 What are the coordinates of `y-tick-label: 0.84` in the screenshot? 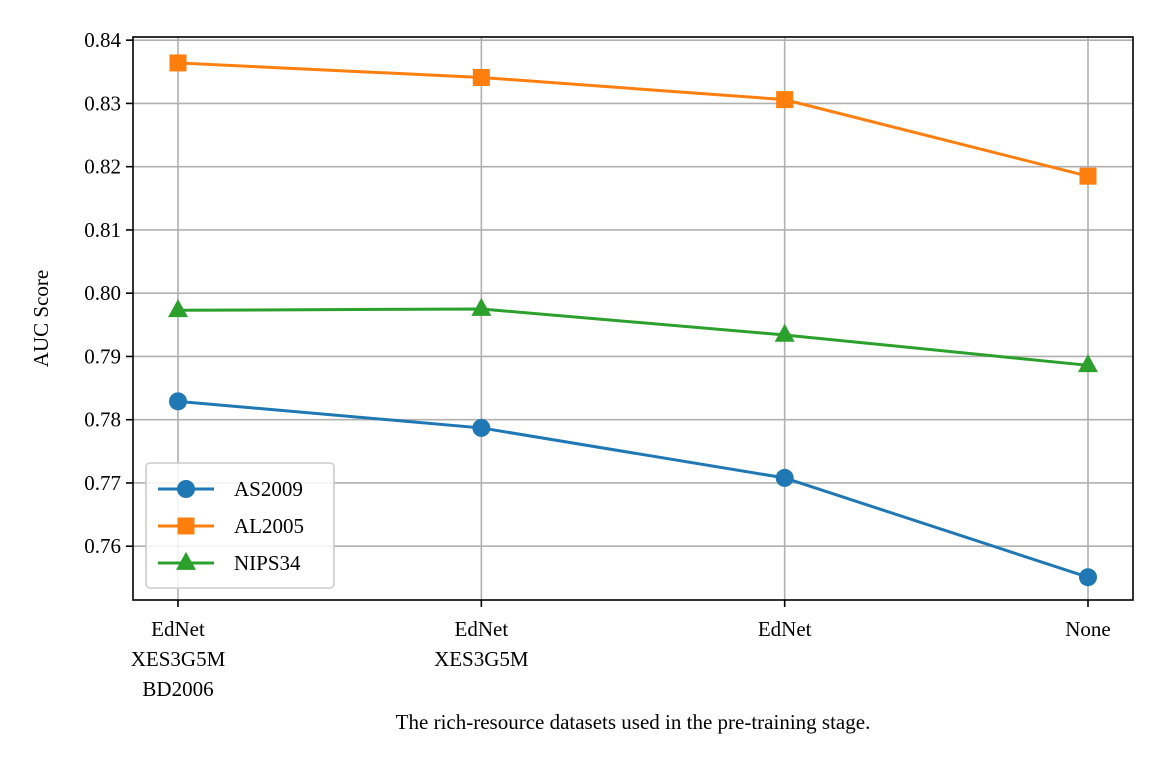 It's located at (102, 40).